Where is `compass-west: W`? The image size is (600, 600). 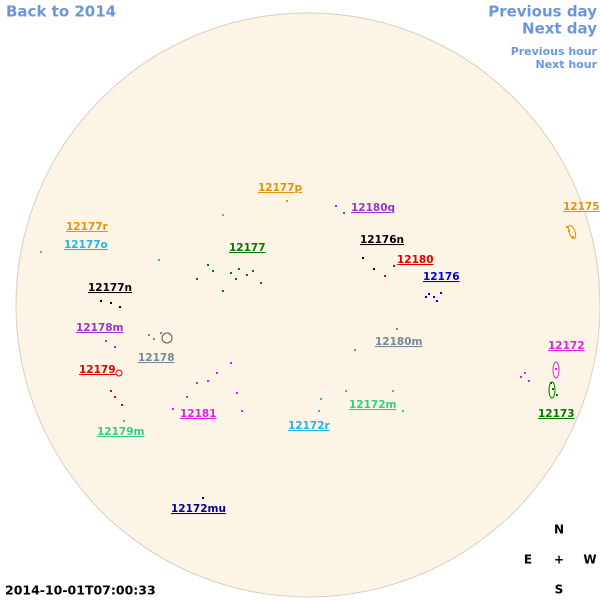 compass-west: W is located at coordinates (589, 560).